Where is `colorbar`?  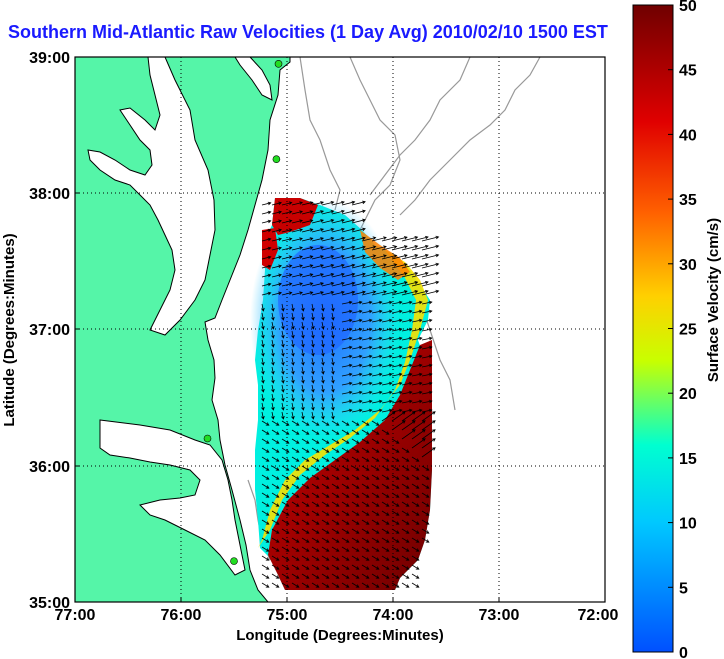
colorbar is located at coordinates (653, 328).